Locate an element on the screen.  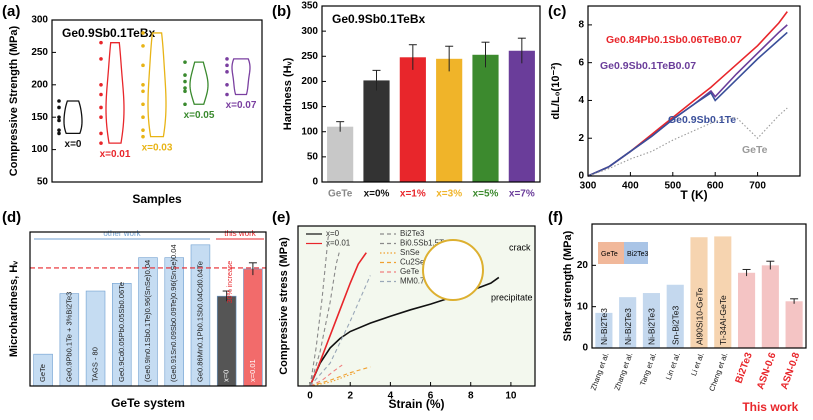
y-tick-label: 10 is located at coordinates (583, 306).